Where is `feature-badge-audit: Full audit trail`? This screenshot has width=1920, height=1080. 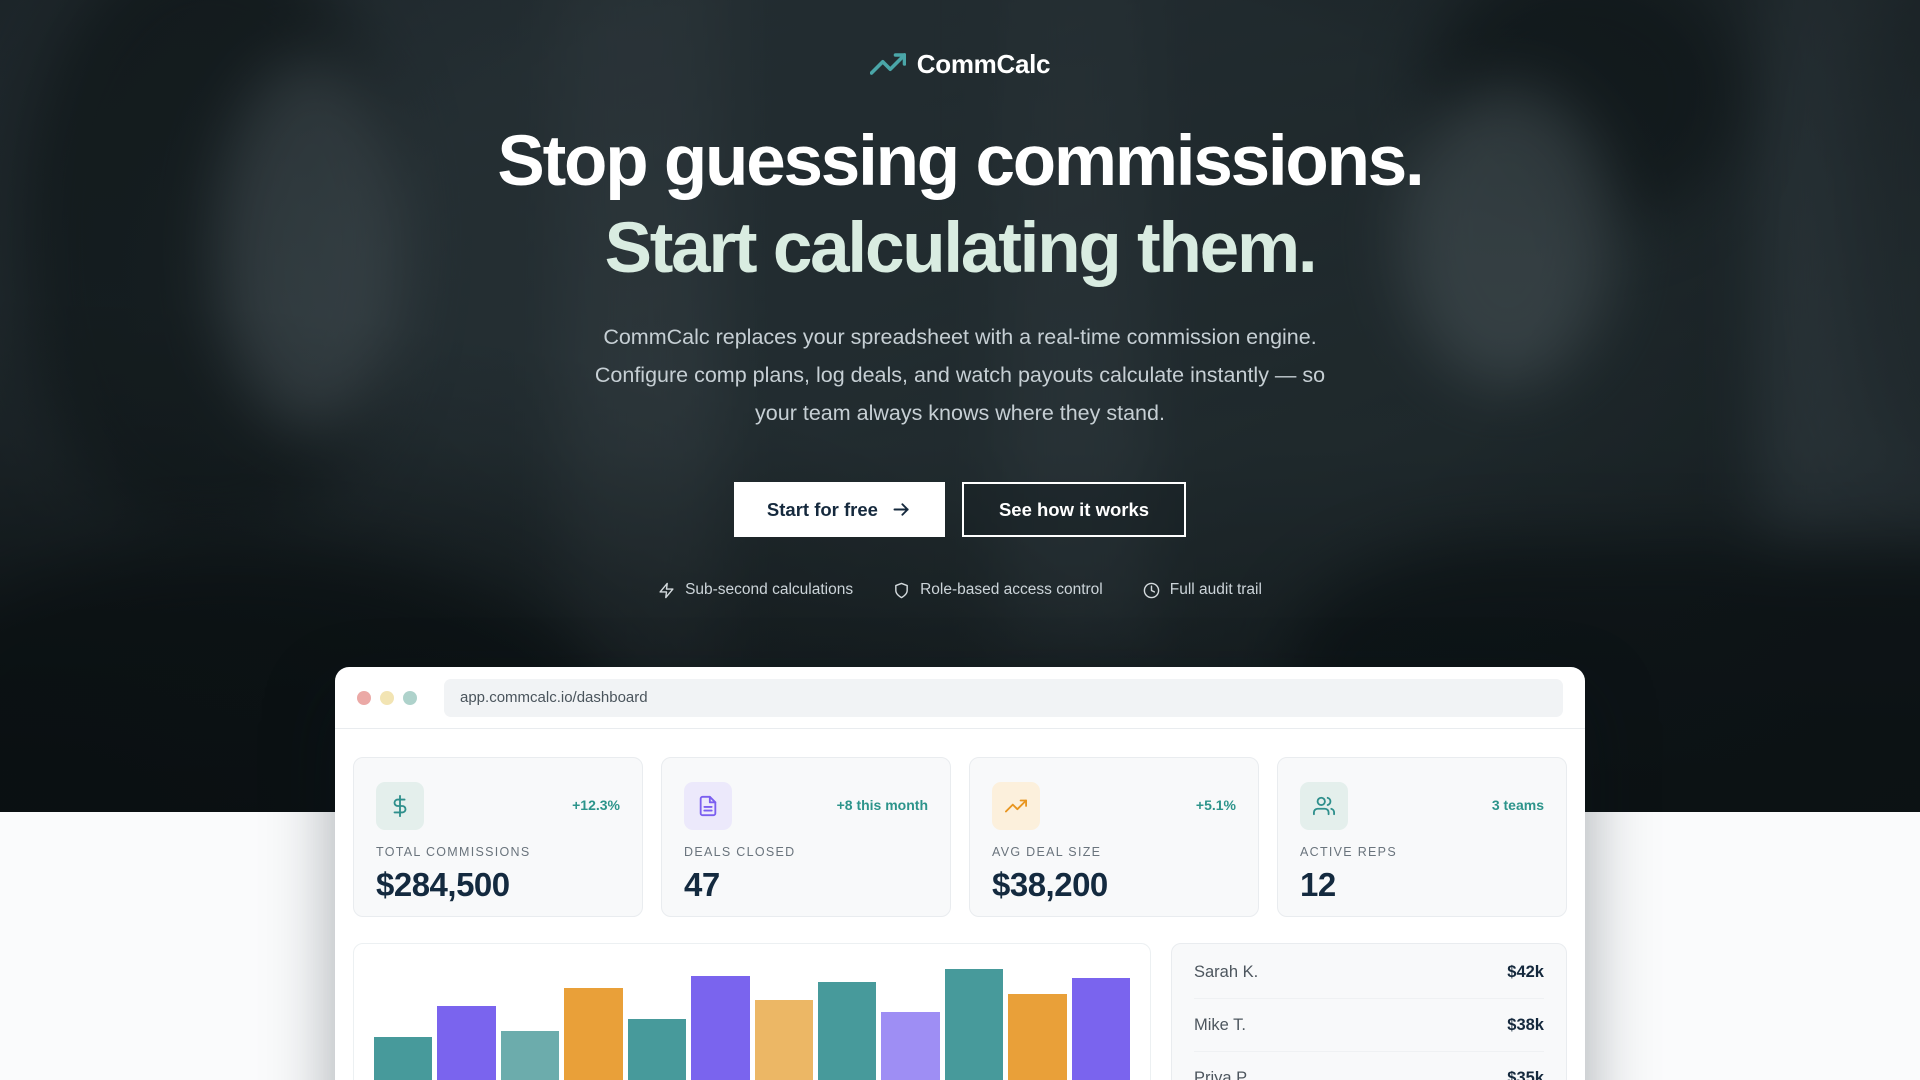
feature-badge-audit: Full audit trail is located at coordinates (1202, 590).